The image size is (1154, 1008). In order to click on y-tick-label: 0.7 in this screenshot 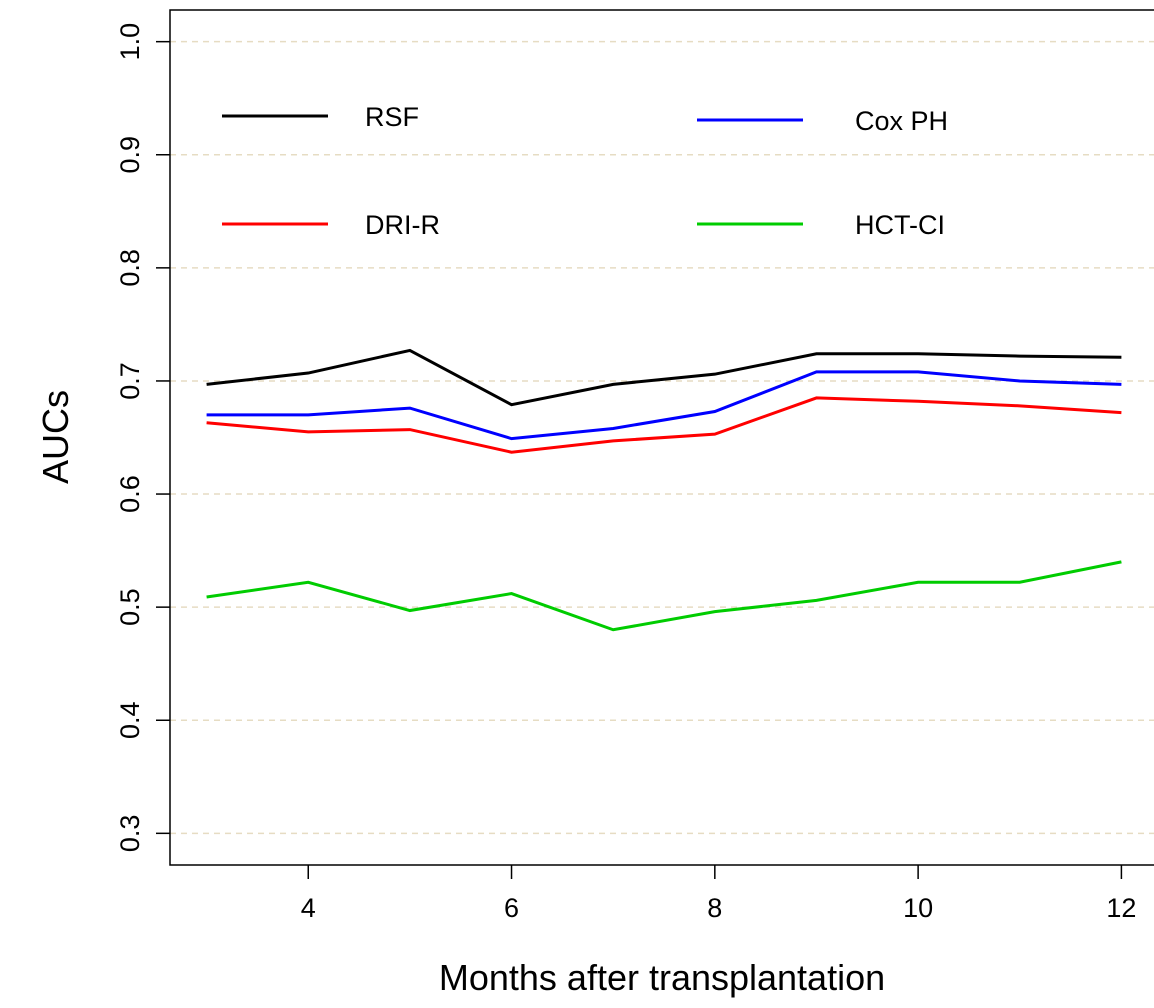, I will do `click(130, 381)`.